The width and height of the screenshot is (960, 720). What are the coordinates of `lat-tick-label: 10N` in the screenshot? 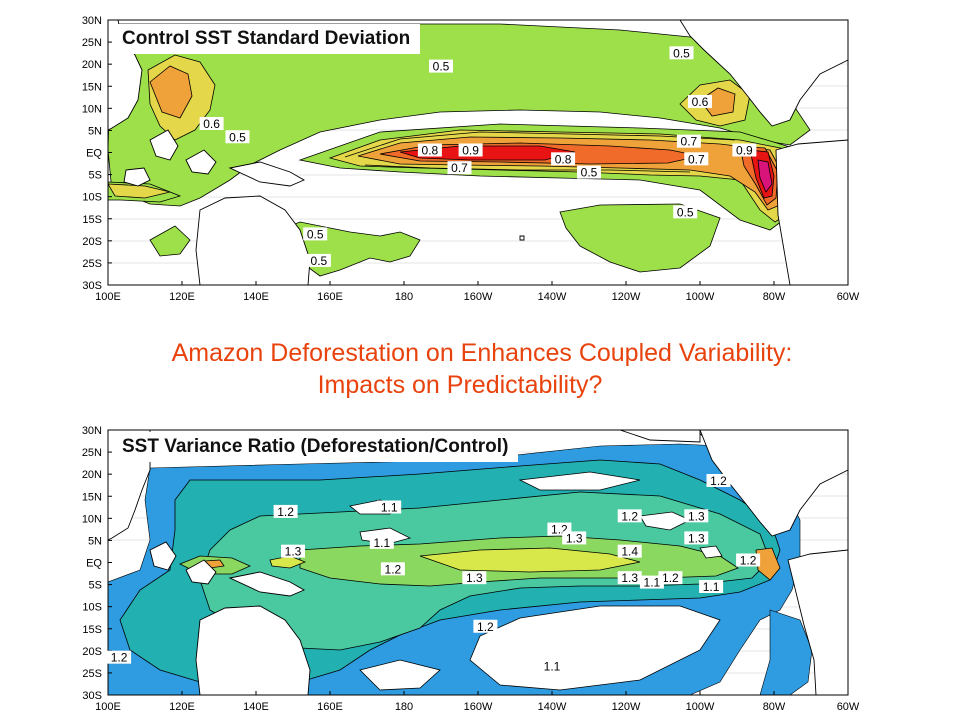 It's located at (92, 519).